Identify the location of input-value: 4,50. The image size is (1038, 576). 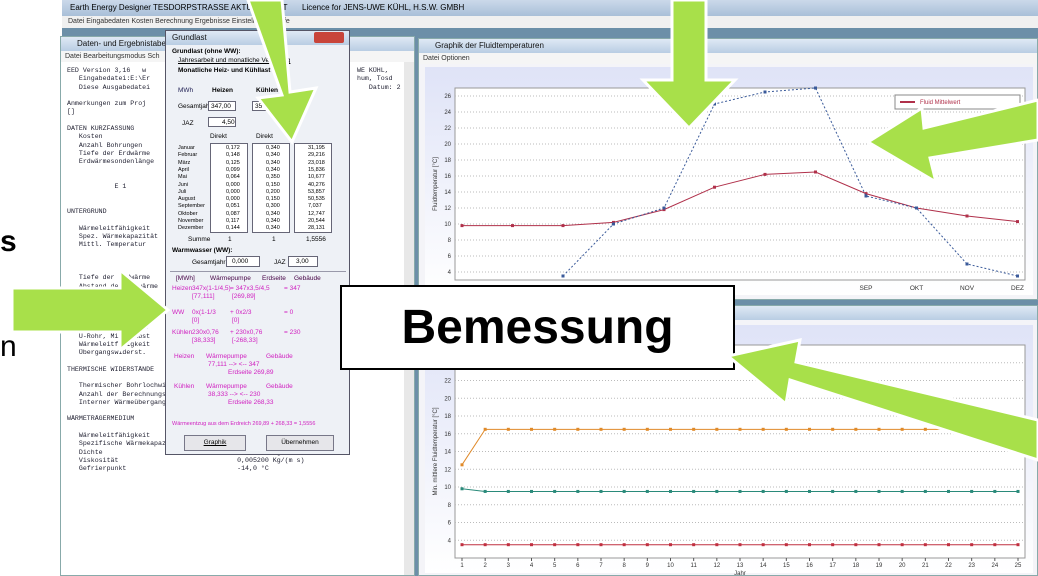
(228, 122).